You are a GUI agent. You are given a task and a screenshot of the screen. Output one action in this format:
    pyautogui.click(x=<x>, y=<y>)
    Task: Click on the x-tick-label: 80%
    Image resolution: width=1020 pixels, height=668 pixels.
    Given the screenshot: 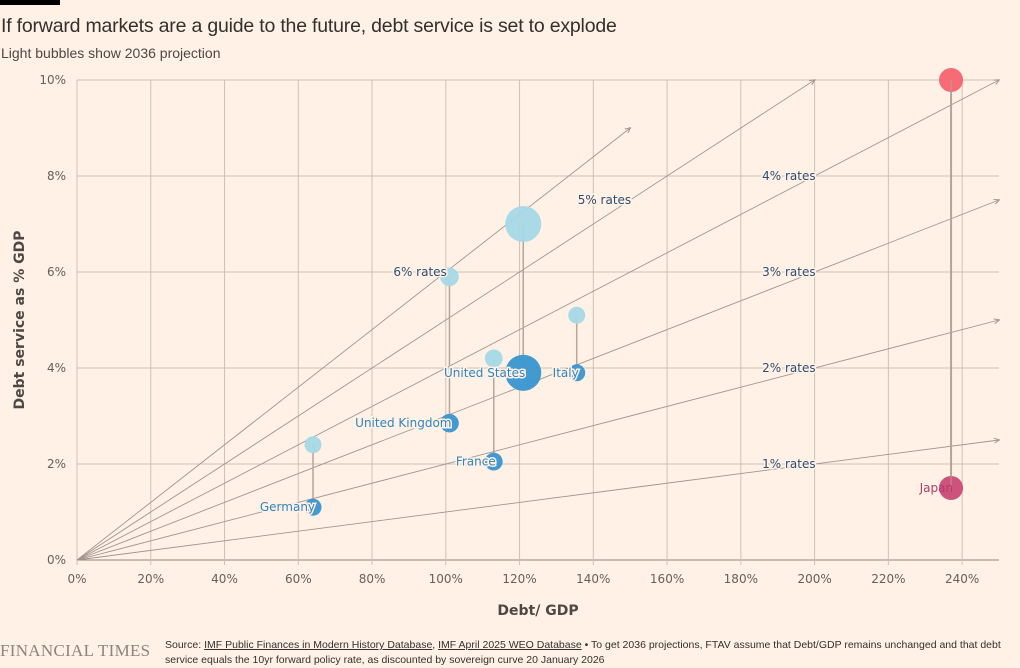 What is the action you would take?
    pyautogui.click(x=372, y=579)
    